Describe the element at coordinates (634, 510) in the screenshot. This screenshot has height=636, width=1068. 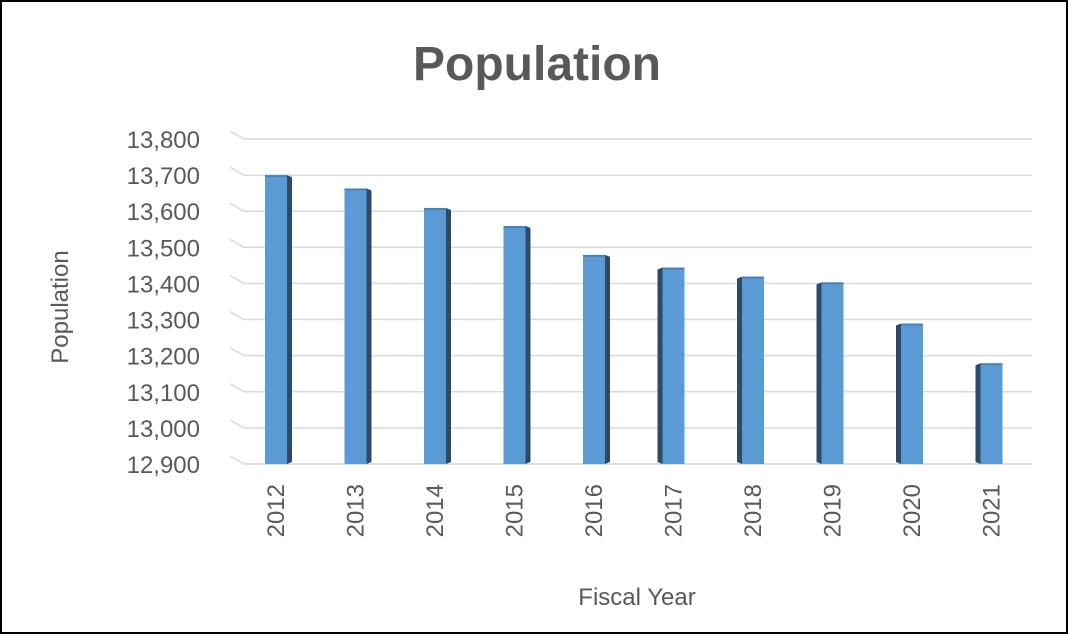
I see `x-axis-ticks: 2012 2013 2014 2015 2016 2017 2018 2019 2020 2021` at that location.